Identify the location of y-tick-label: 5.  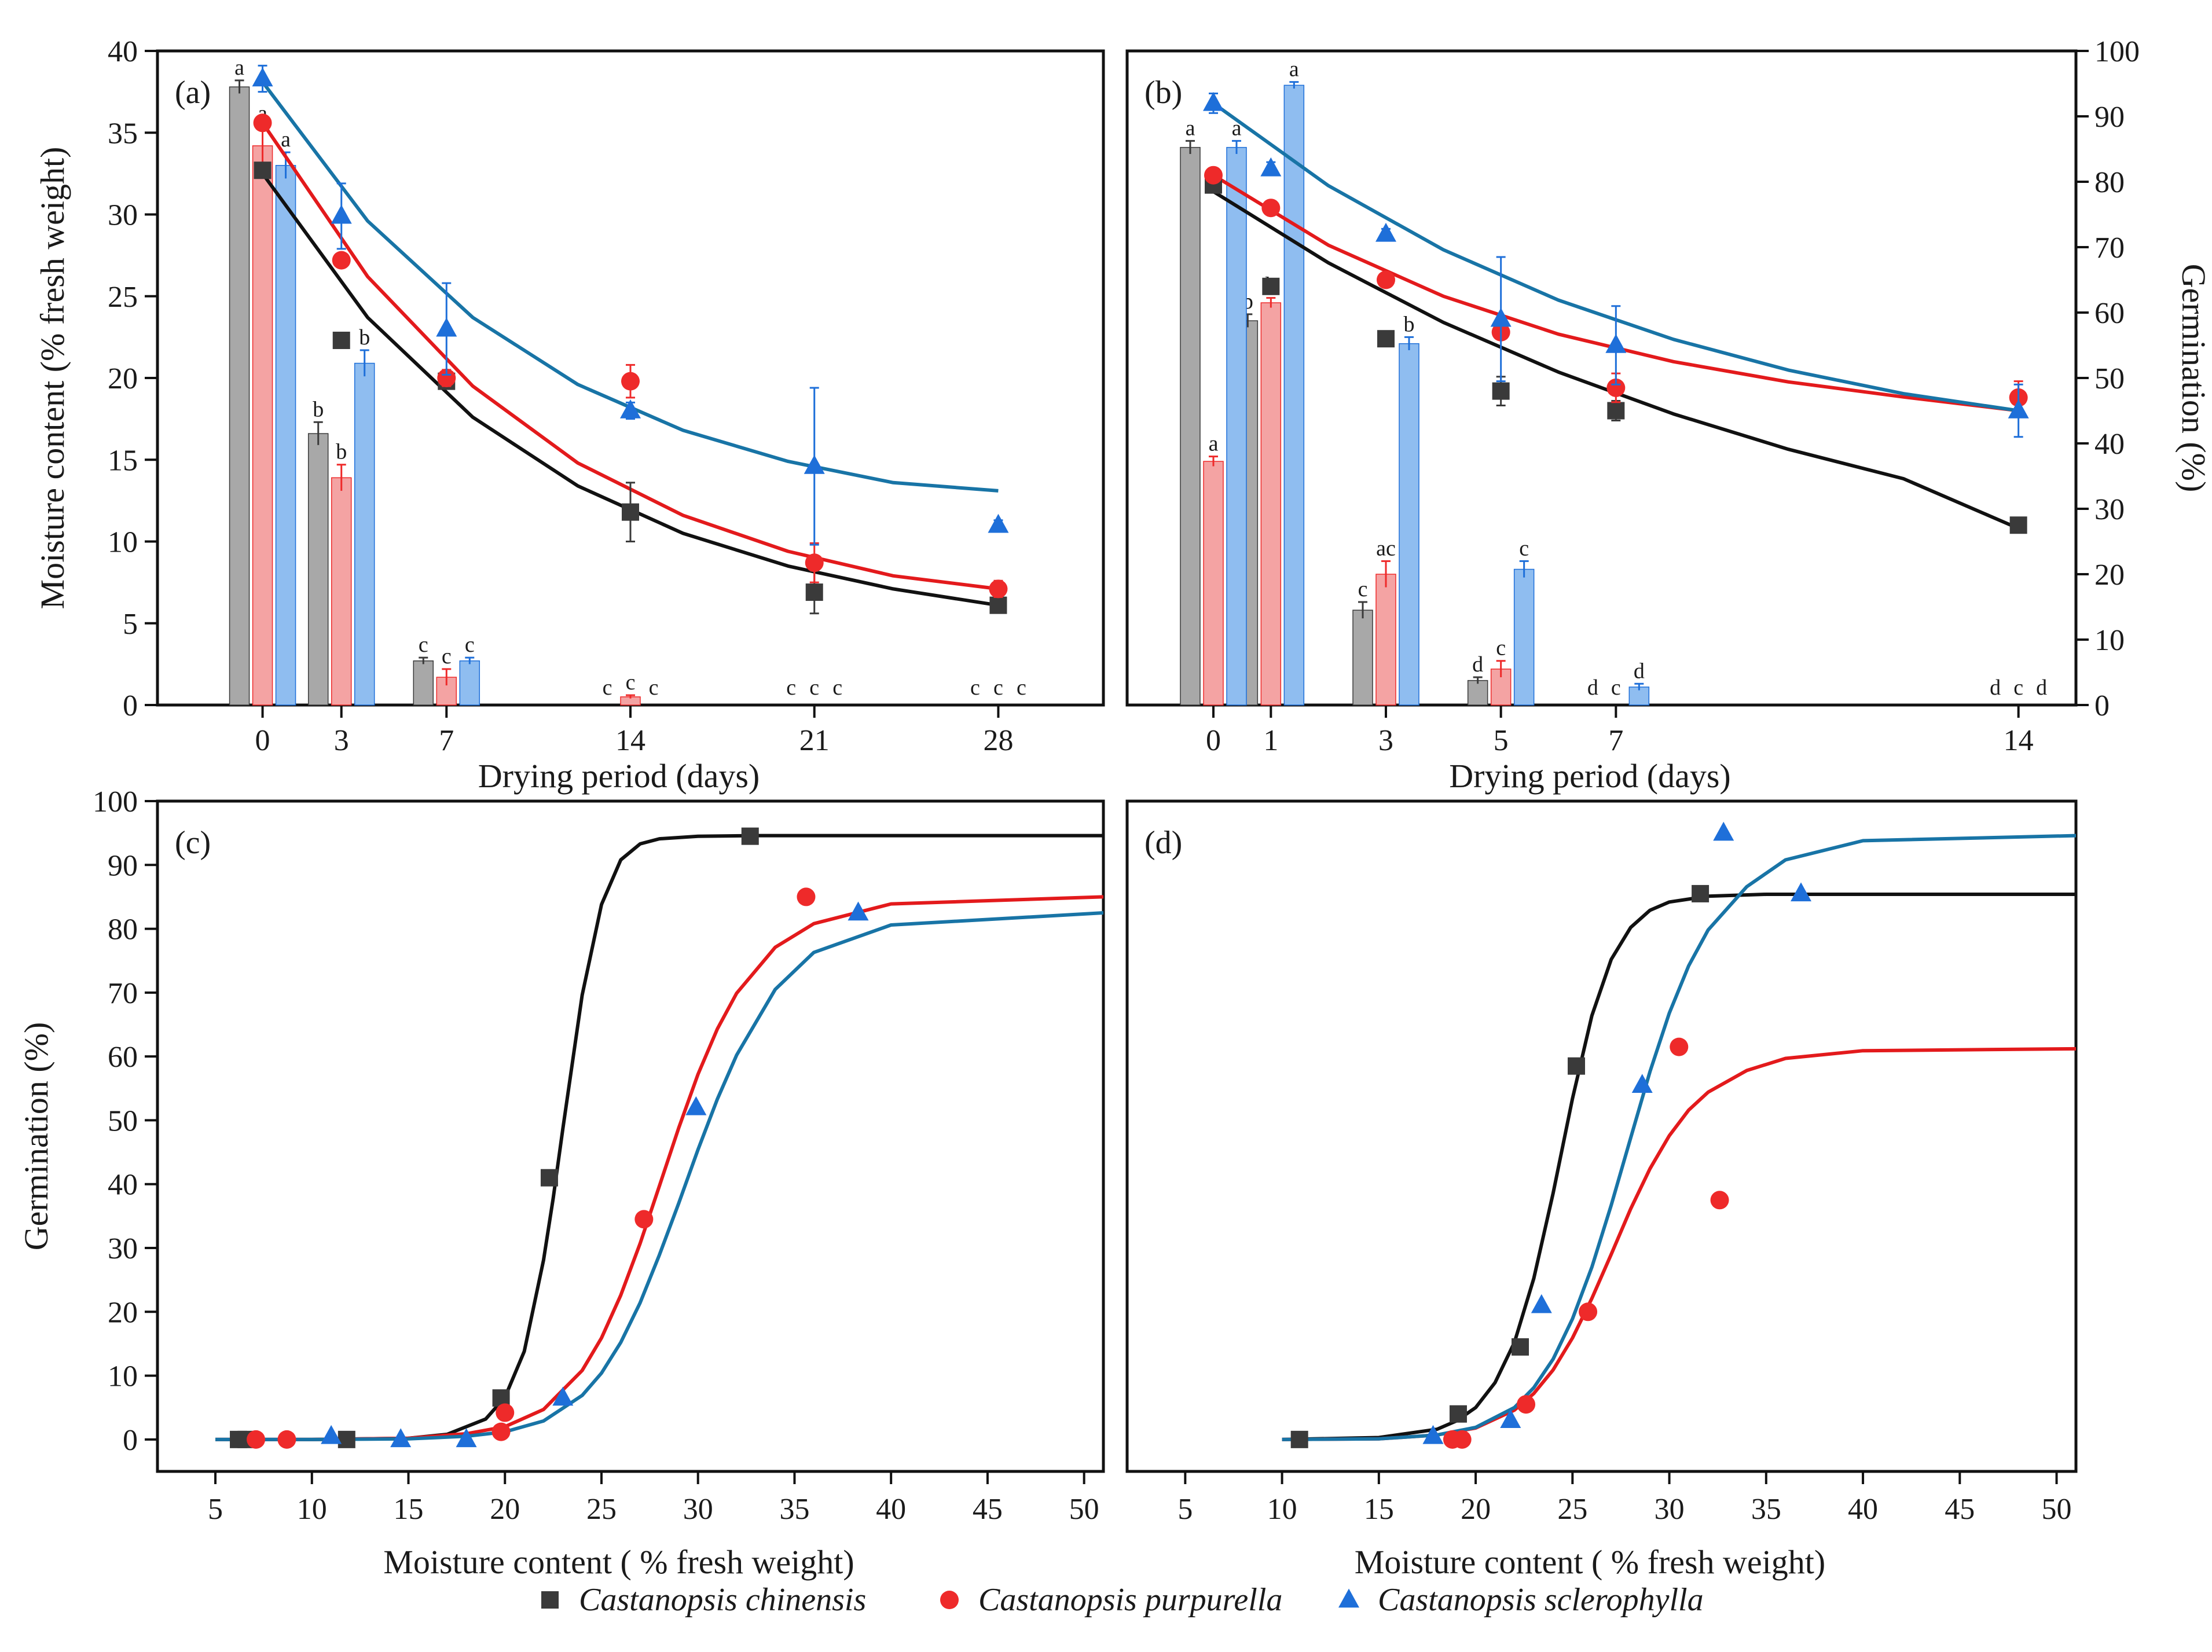
(130, 624).